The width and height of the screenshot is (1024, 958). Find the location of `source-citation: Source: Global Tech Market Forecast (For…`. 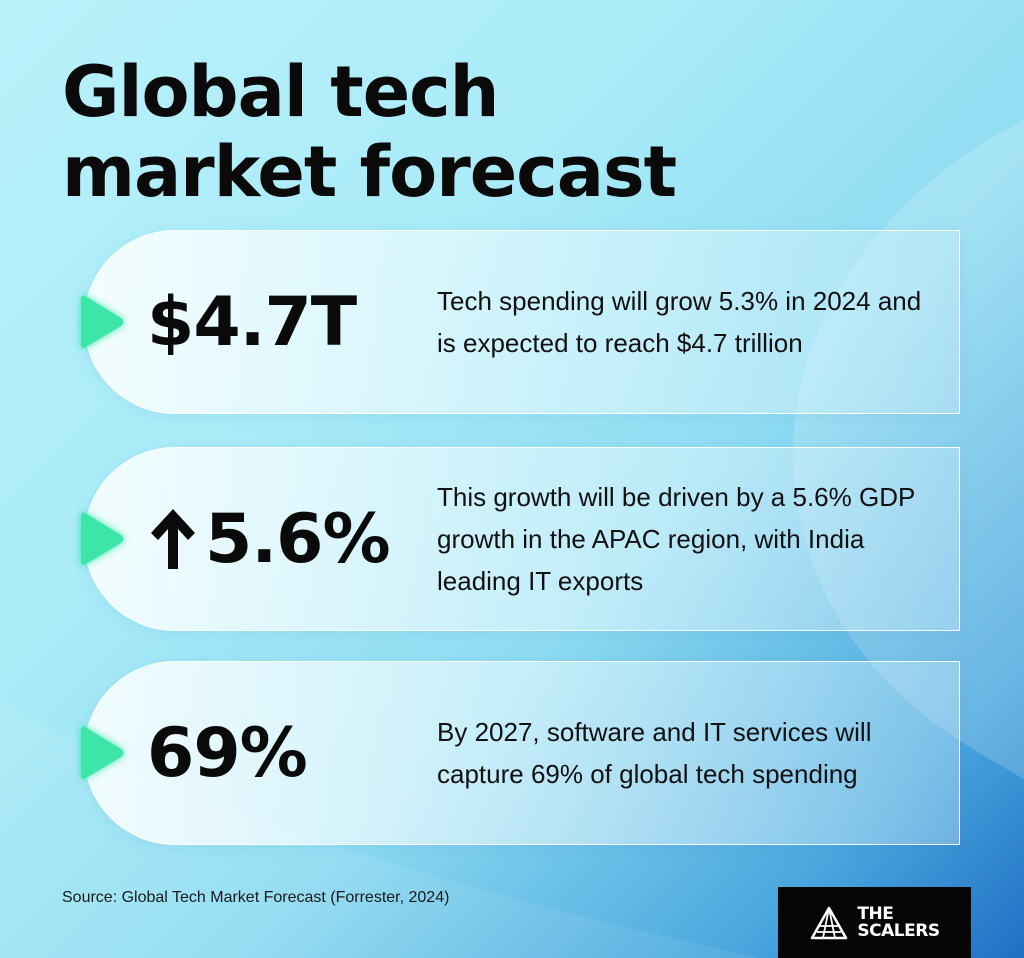

source-citation: Source: Global Tech Market Forecast (For… is located at coordinates (256, 897).